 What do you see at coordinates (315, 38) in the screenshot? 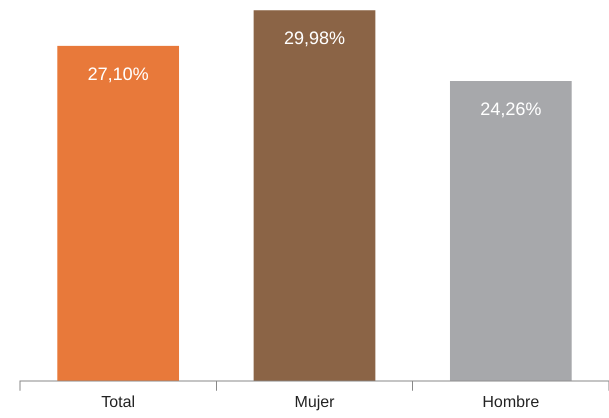
I see `data-label: 29,98%` at bounding box center [315, 38].